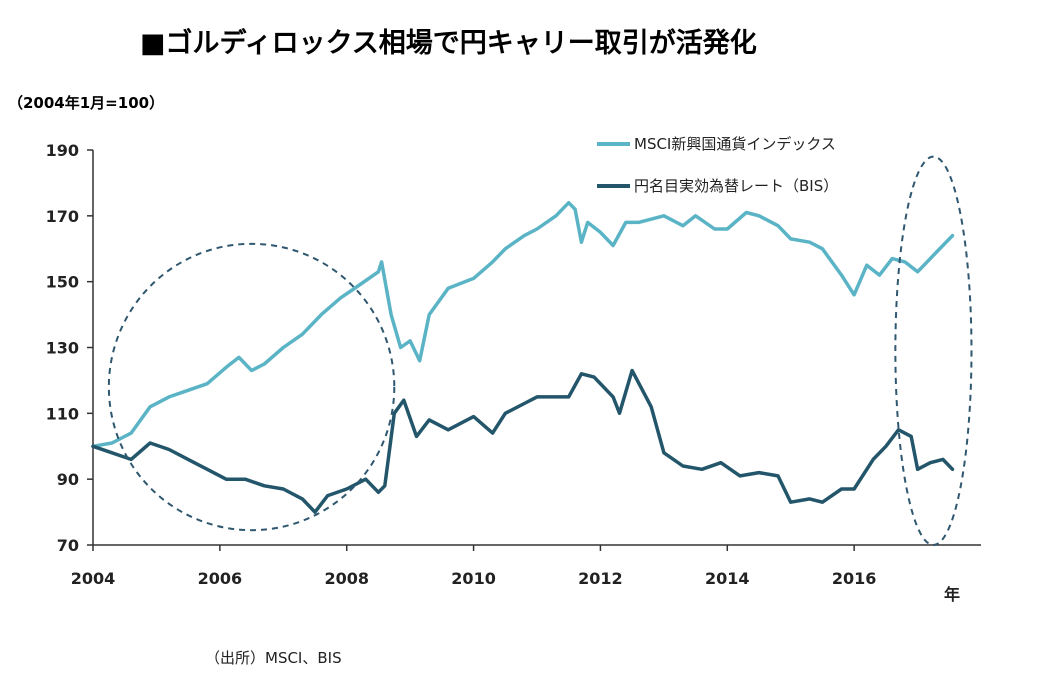 The height and width of the screenshot is (688, 1040). What do you see at coordinates (727, 578) in the screenshot?
I see `x-tick-label: 2014` at bounding box center [727, 578].